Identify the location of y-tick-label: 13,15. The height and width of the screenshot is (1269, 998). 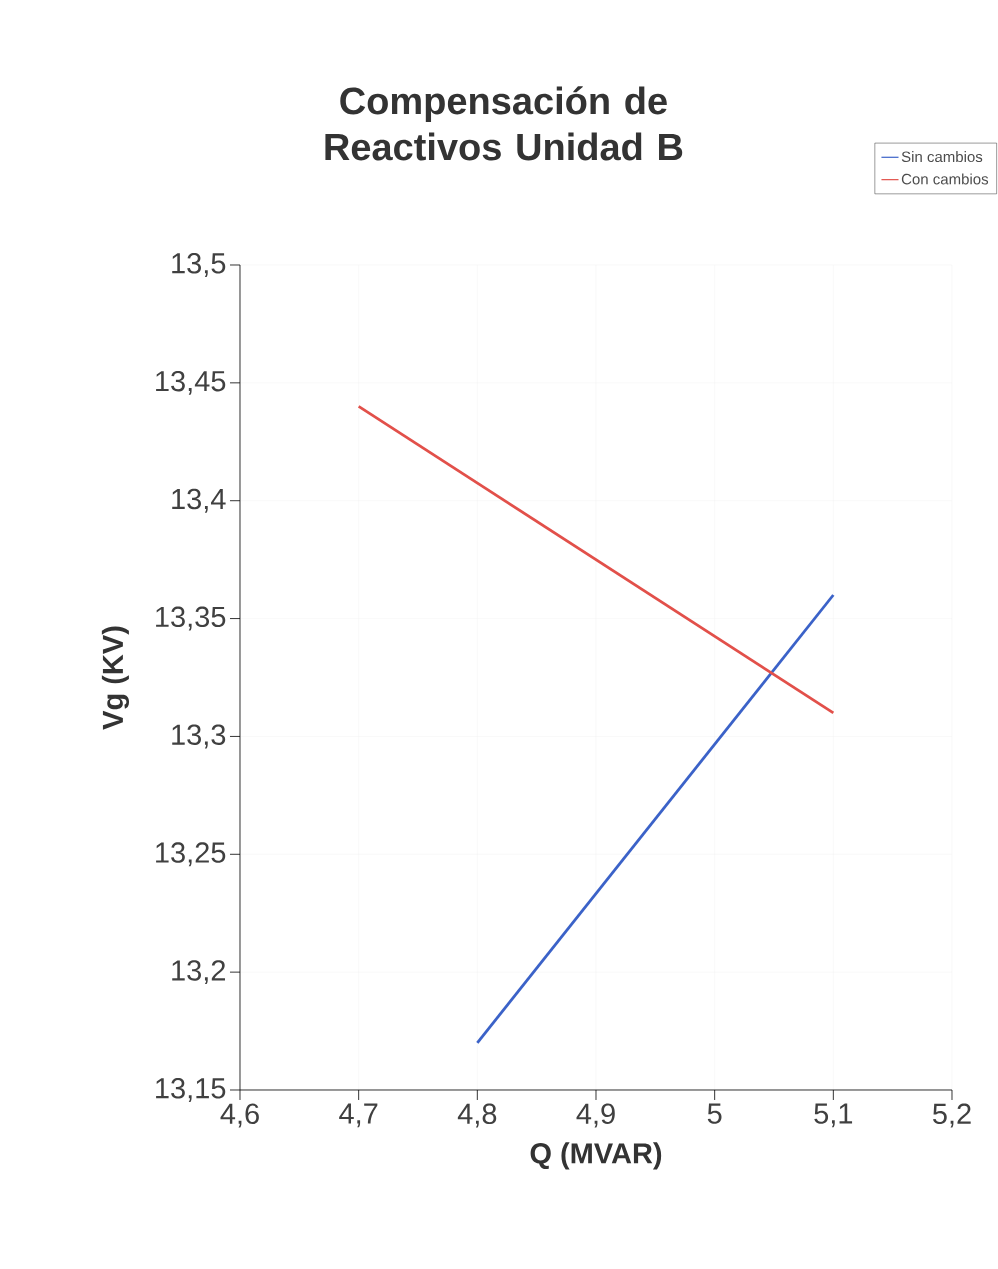
(191, 1090).